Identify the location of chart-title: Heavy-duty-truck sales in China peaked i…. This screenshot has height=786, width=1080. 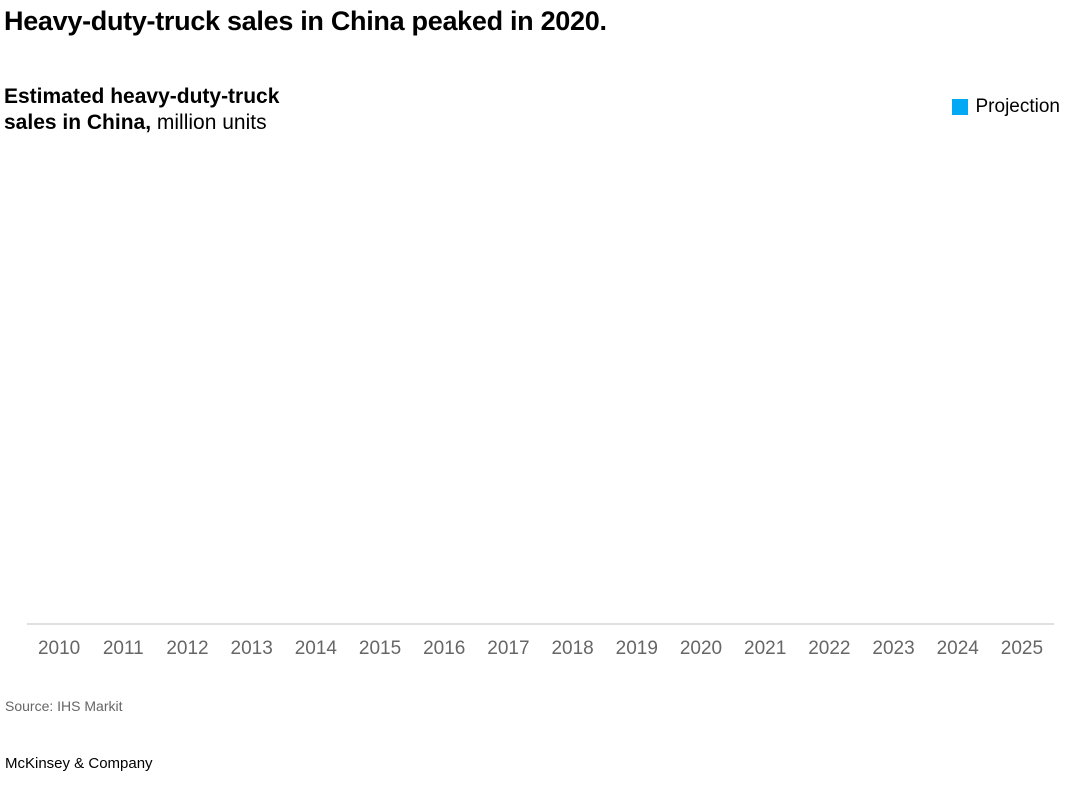
(305, 21).